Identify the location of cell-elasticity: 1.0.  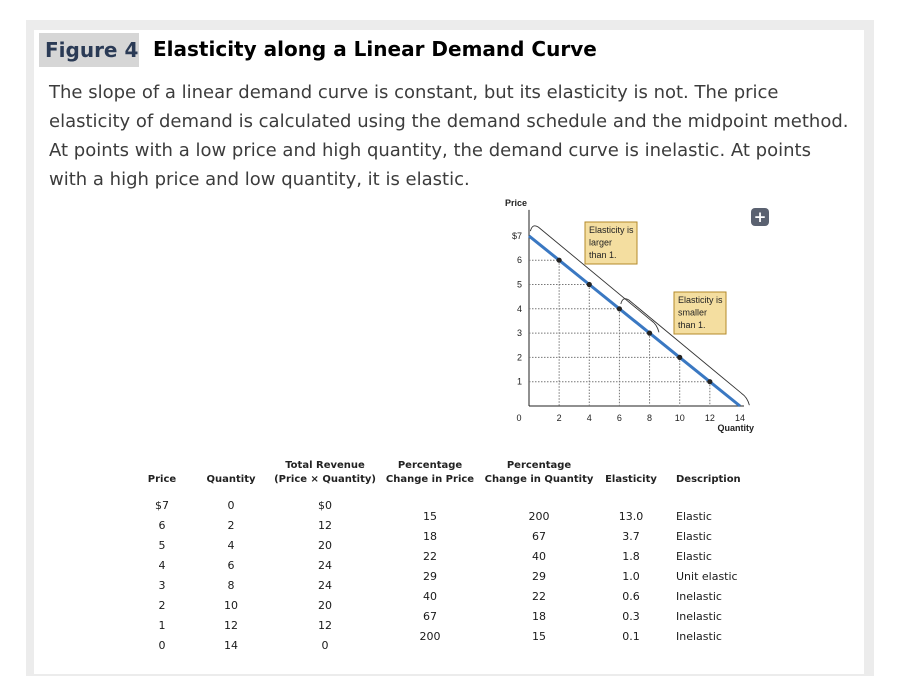
(631, 576).